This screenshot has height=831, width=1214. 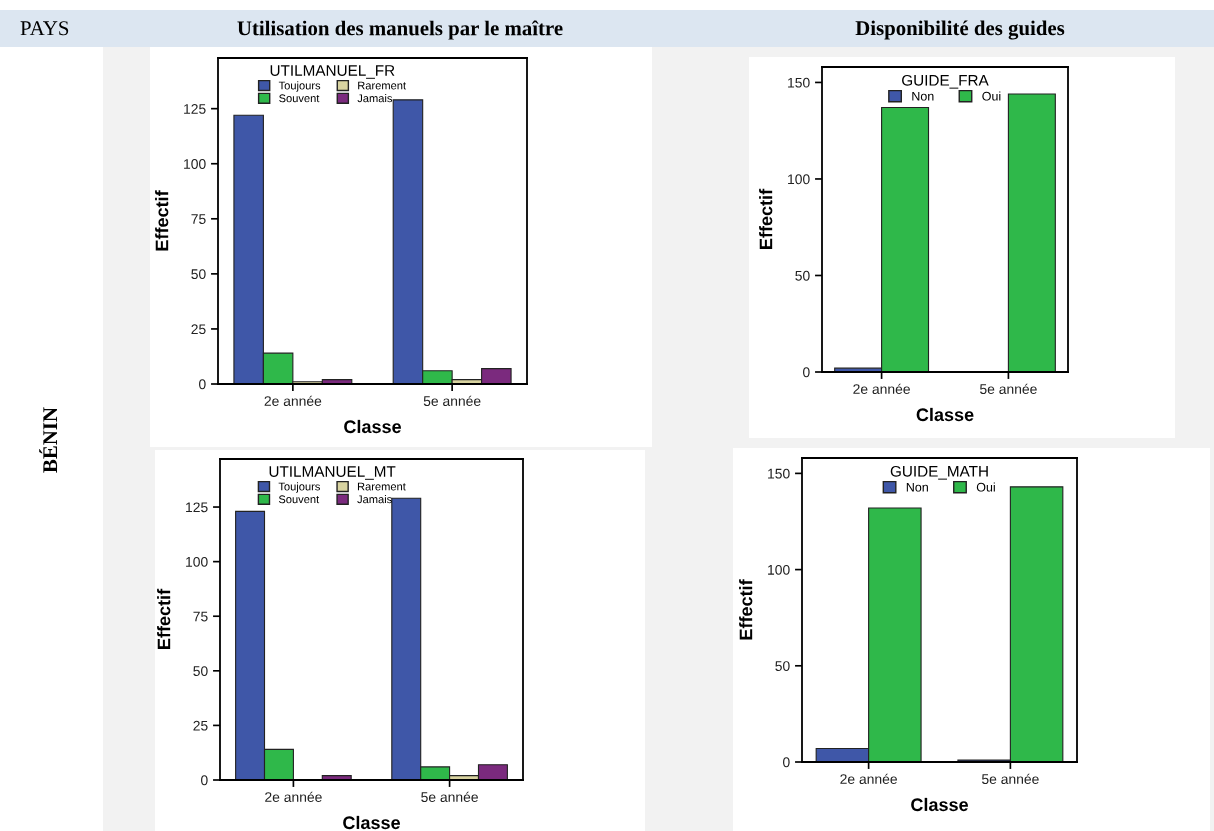 What do you see at coordinates (48, 440) in the screenshot?
I see `text: BÉNIN` at bounding box center [48, 440].